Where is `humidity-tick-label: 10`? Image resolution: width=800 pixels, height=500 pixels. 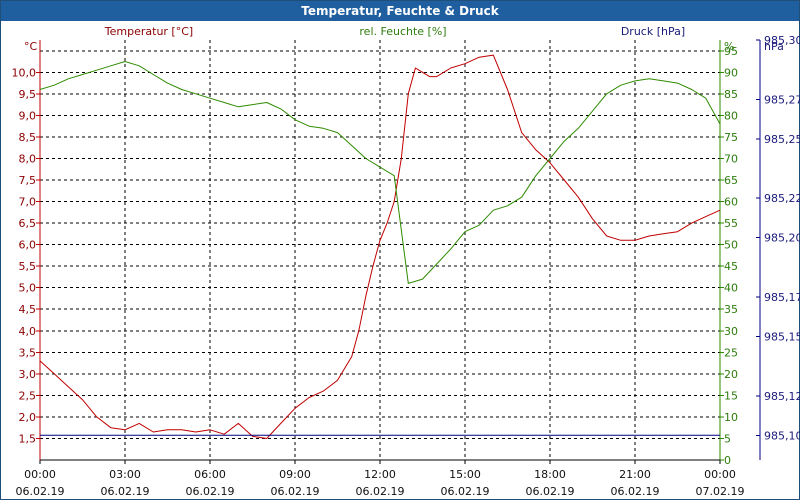
humidity-tick-label: 10 is located at coordinates (731, 417).